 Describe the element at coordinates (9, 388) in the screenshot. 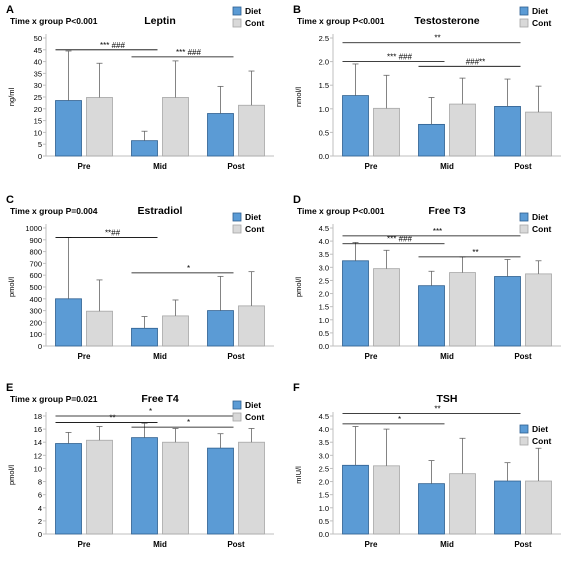

I see `panel-letter: E` at that location.